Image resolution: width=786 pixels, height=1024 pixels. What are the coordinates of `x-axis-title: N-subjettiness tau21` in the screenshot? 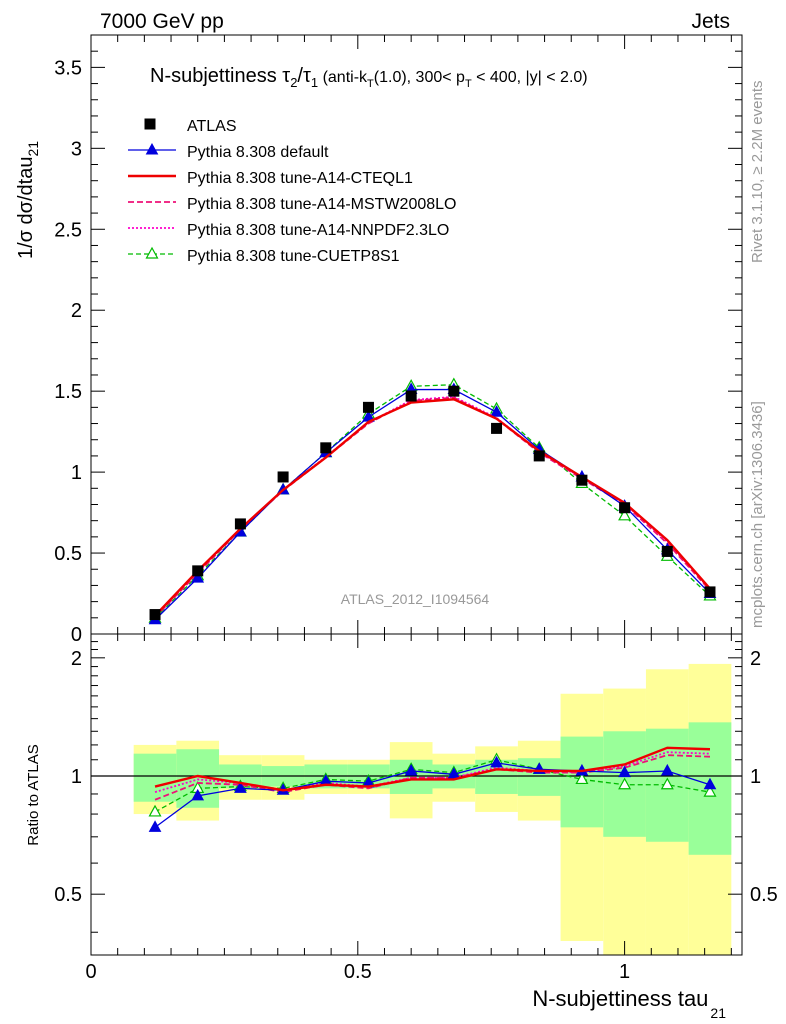 It's located at (629, 1003).